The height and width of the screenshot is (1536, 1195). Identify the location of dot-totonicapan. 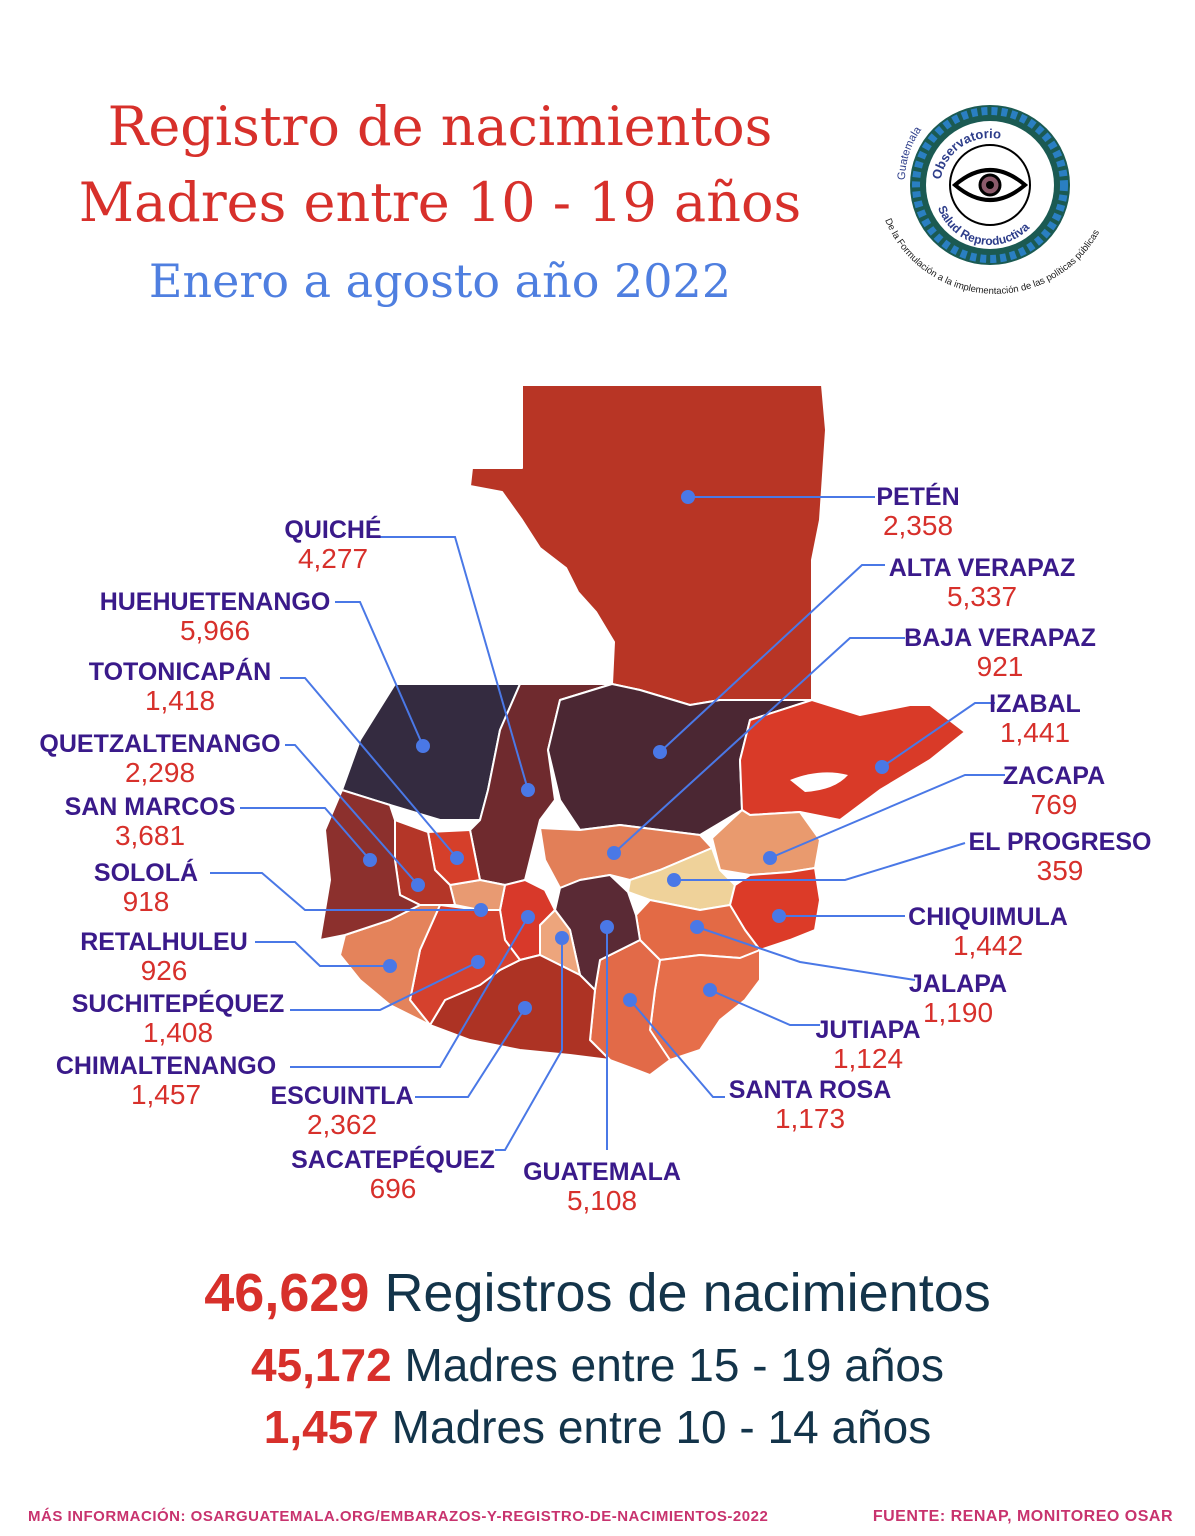
(457, 858).